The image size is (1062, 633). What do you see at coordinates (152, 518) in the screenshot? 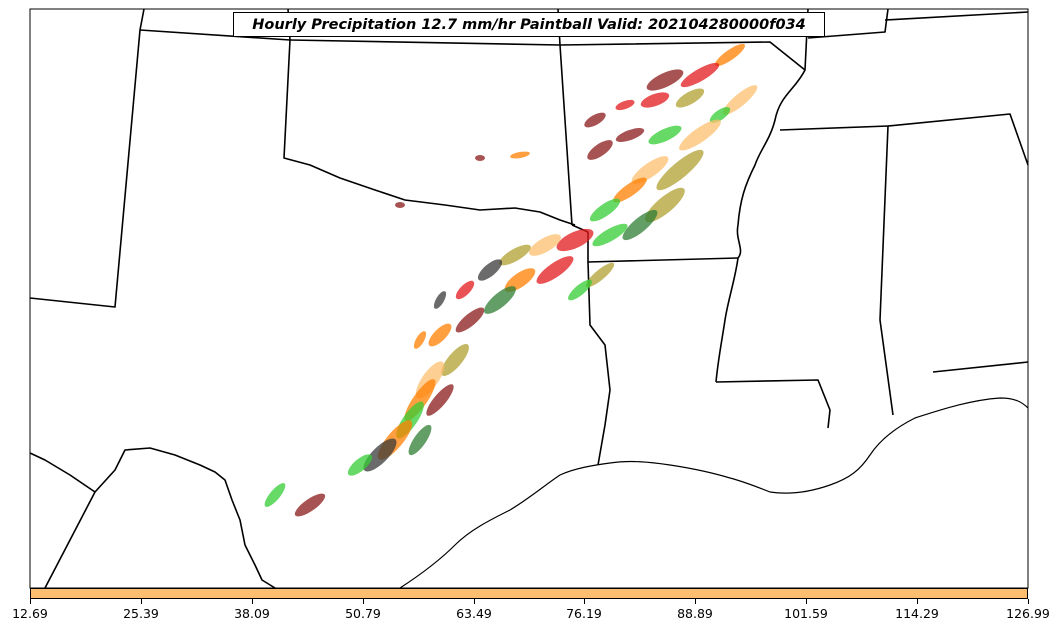
I see `border-tx-mexico` at bounding box center [152, 518].